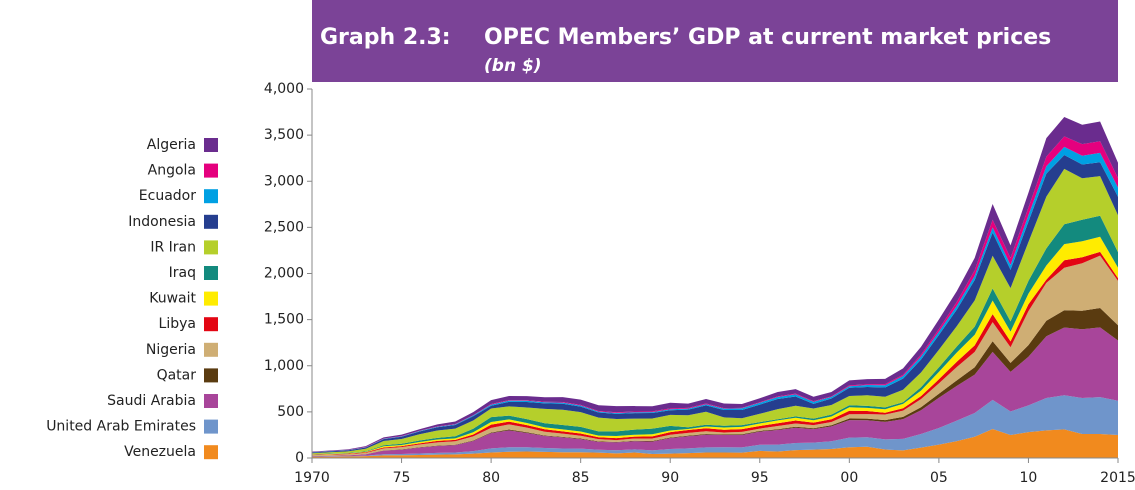  What do you see at coordinates (284, 320) in the screenshot?
I see `y-tick-label: 1,500` at bounding box center [284, 320].